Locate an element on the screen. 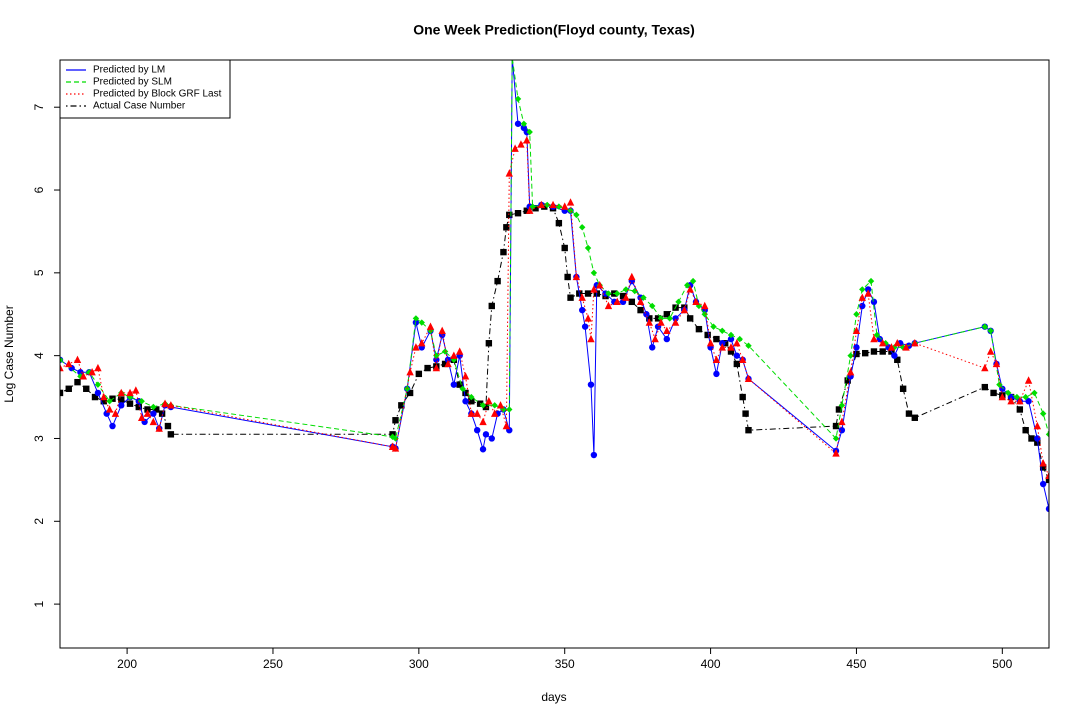 This screenshot has height=720, width=1080. y-tick-label: 6 is located at coordinates (39, 189).